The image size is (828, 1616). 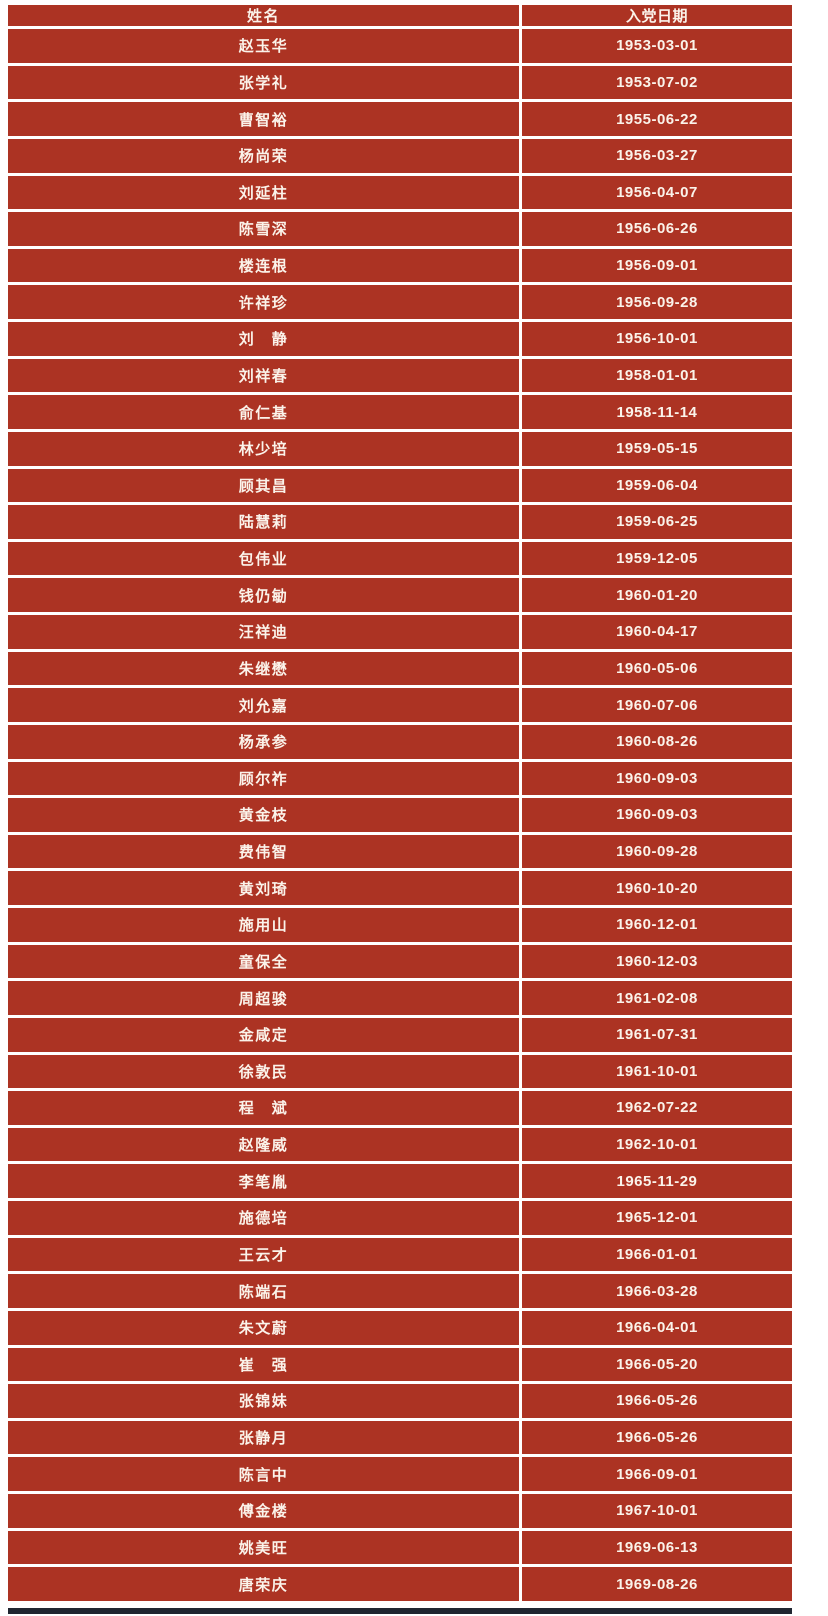 I want to click on table-row: 汪祥迪 1960-04-17, so click(x=400, y=632).